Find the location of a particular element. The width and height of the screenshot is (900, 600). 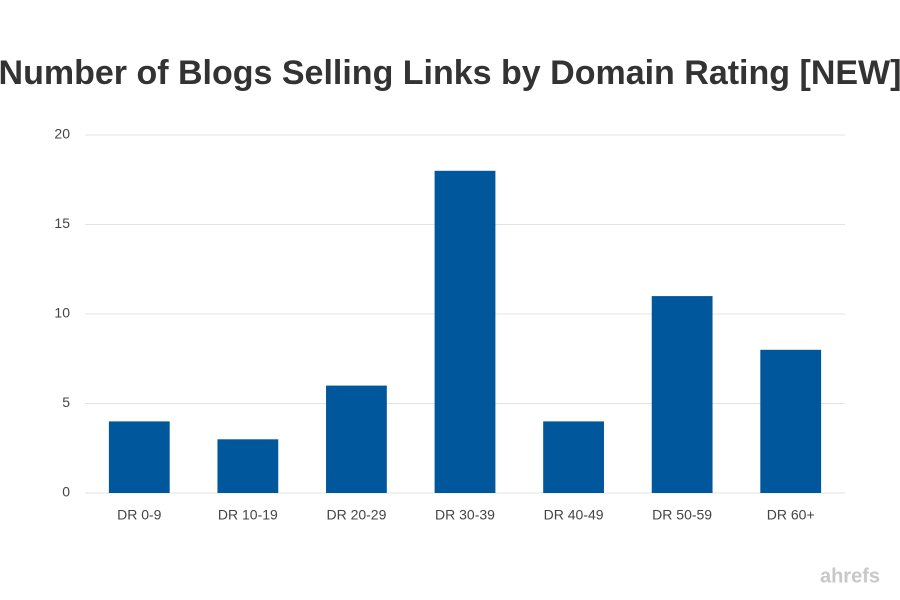

x-tick-label: DR 0-9 is located at coordinates (139, 515).